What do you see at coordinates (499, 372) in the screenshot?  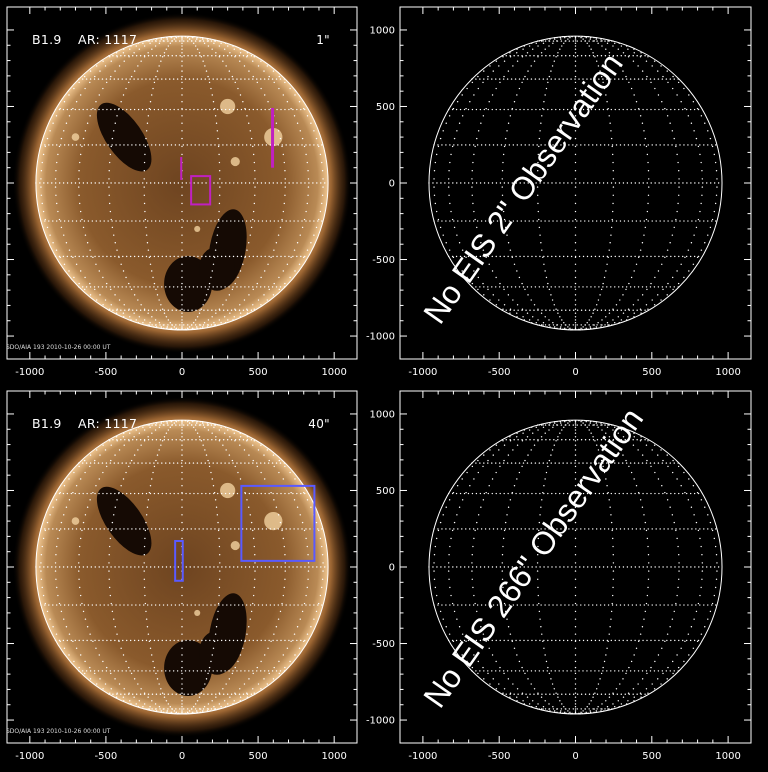 I see `x-tick-label: -500` at bounding box center [499, 372].